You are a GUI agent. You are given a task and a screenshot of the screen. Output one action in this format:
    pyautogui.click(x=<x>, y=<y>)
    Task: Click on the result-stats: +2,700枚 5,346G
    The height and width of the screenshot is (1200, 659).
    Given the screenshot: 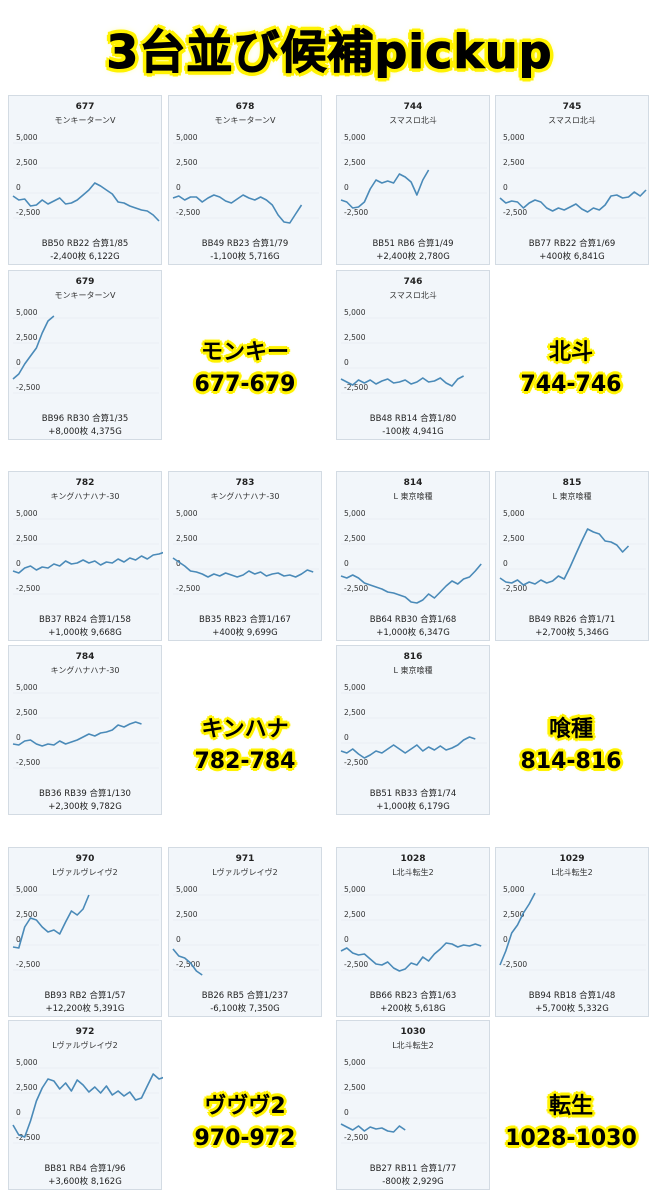 What is the action you would take?
    pyautogui.click(x=572, y=633)
    